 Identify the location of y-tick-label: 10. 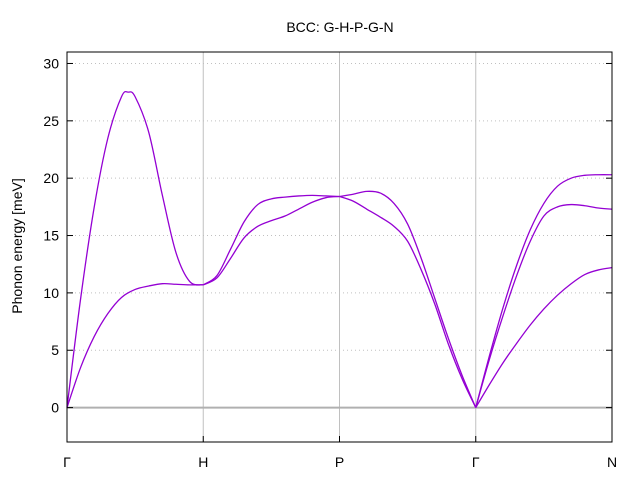
(51, 293).